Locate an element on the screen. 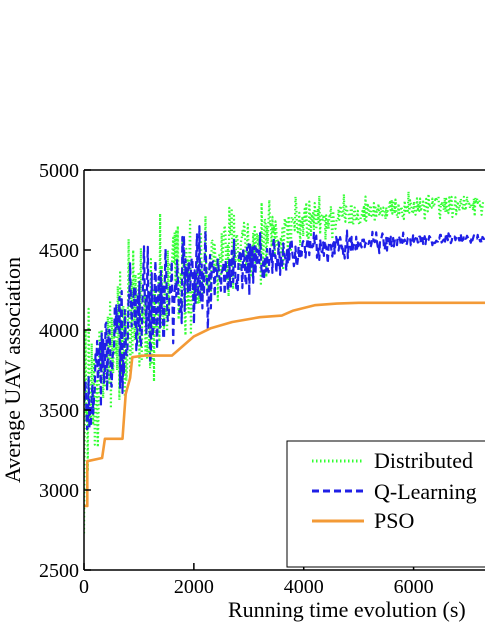  x-tick-label: 6000 is located at coordinates (414, 587).